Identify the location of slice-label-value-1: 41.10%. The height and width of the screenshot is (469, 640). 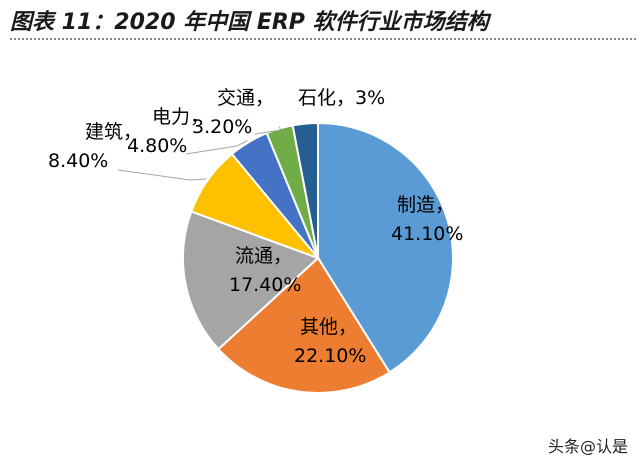
(427, 234).